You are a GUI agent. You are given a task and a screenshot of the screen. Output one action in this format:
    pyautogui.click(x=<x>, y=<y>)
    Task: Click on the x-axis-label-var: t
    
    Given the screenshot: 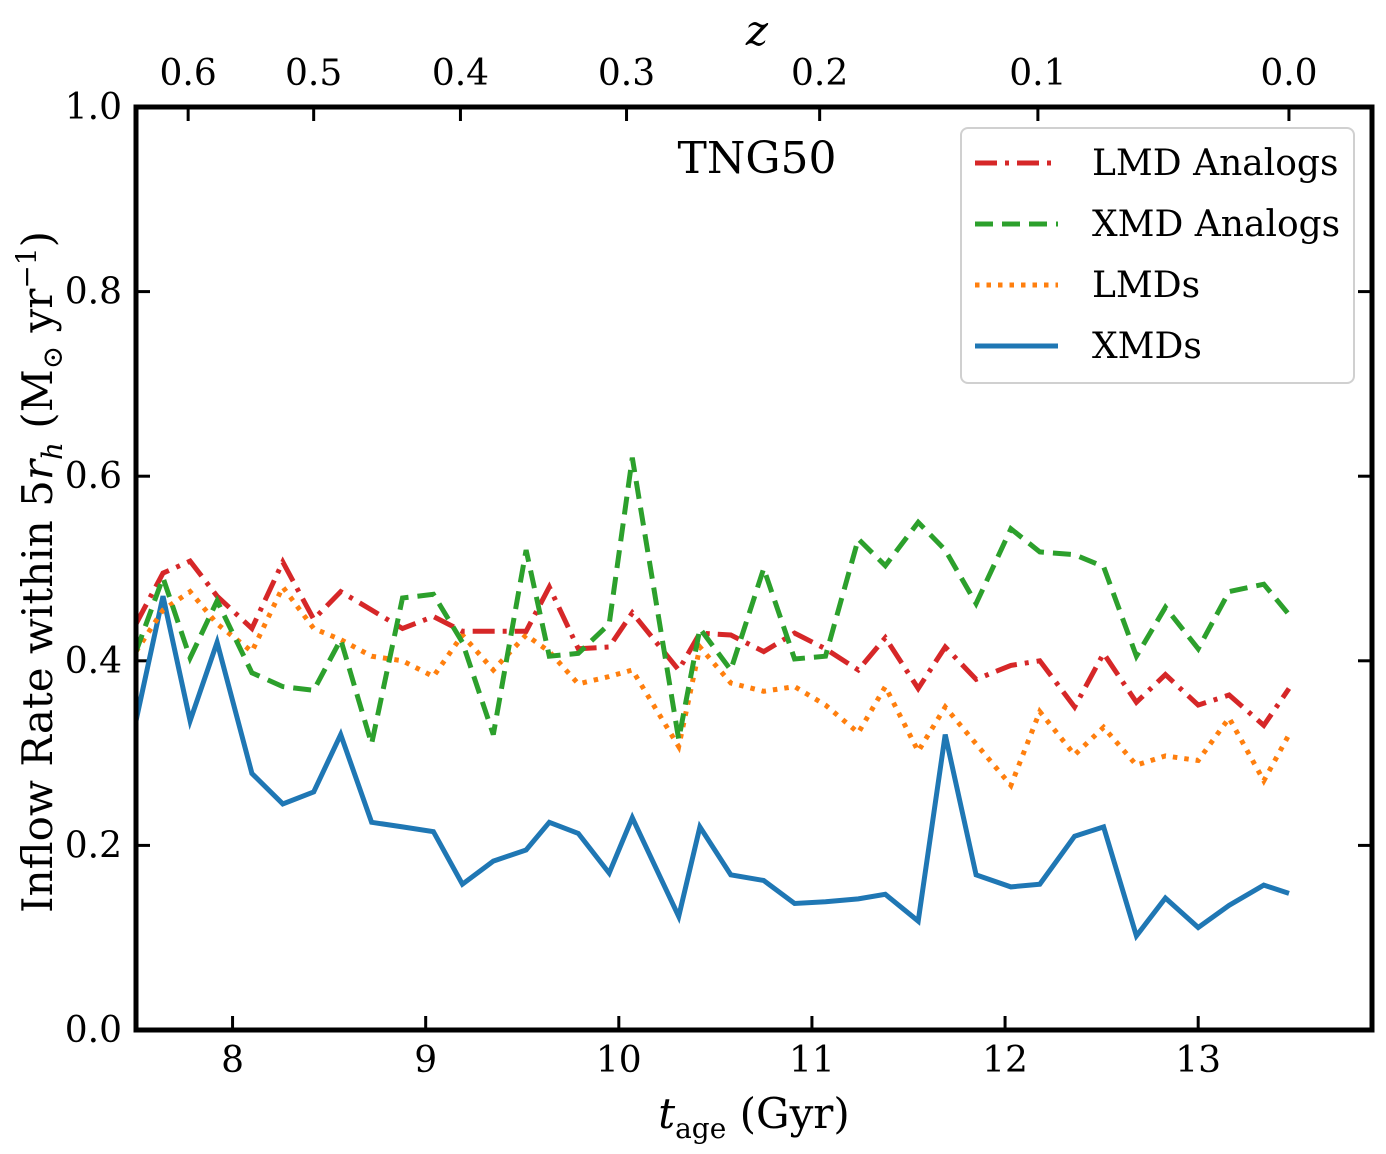 What is the action you would take?
    pyautogui.click(x=666, y=1113)
    